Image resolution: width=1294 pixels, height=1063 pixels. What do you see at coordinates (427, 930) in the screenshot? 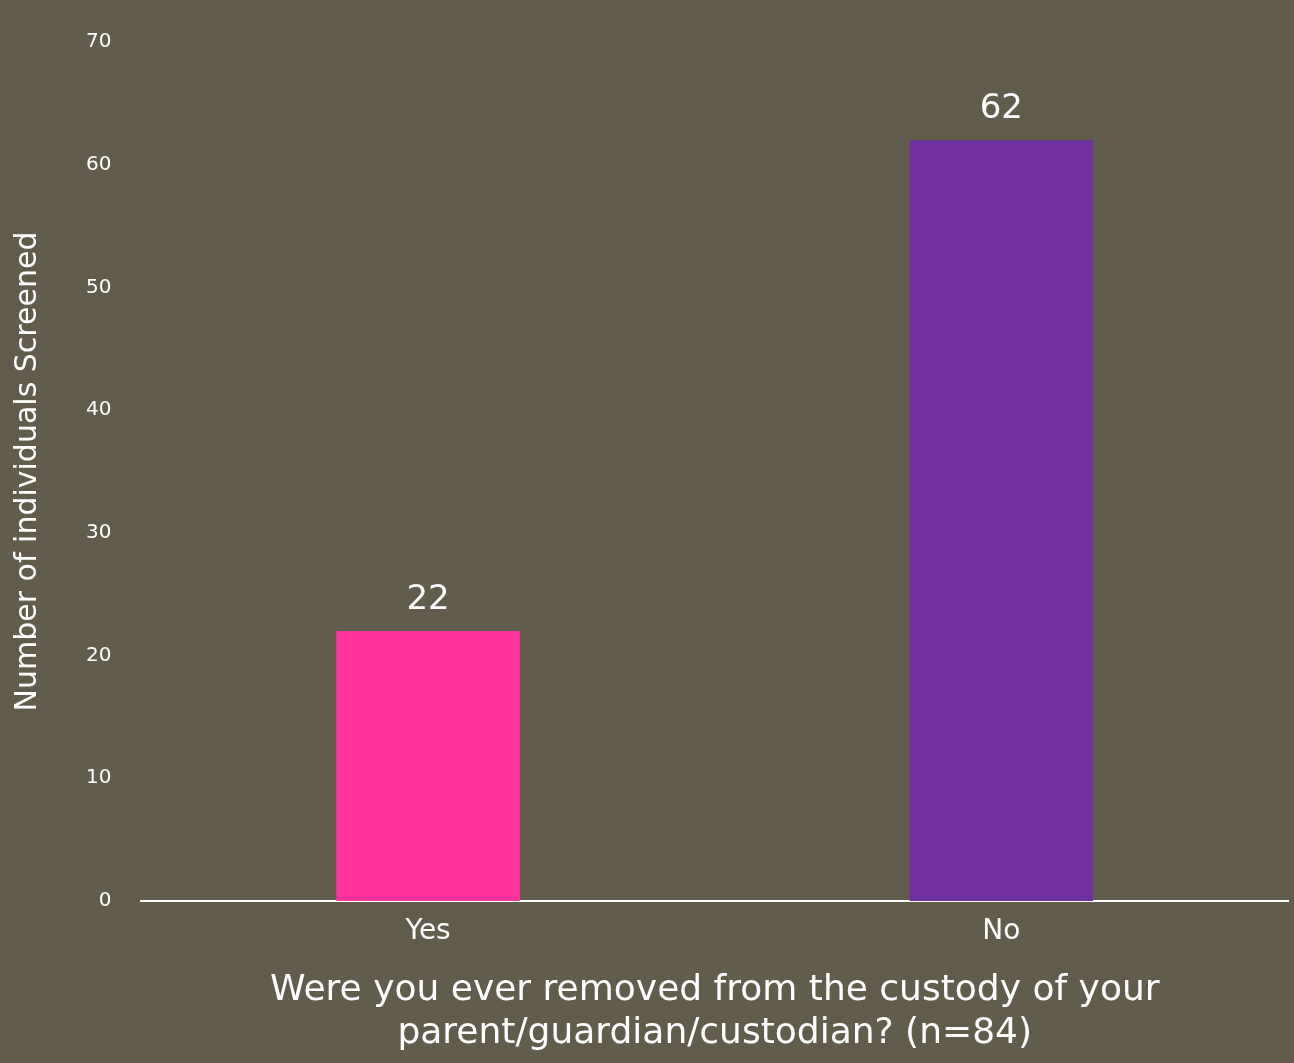
I see `x-tick-label: Yes` at bounding box center [427, 930].